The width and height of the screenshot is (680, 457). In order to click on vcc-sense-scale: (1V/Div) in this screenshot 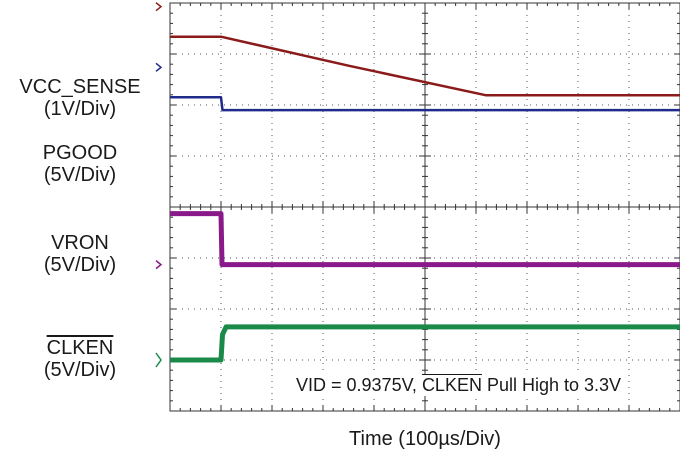, I will do `click(80, 109)`.